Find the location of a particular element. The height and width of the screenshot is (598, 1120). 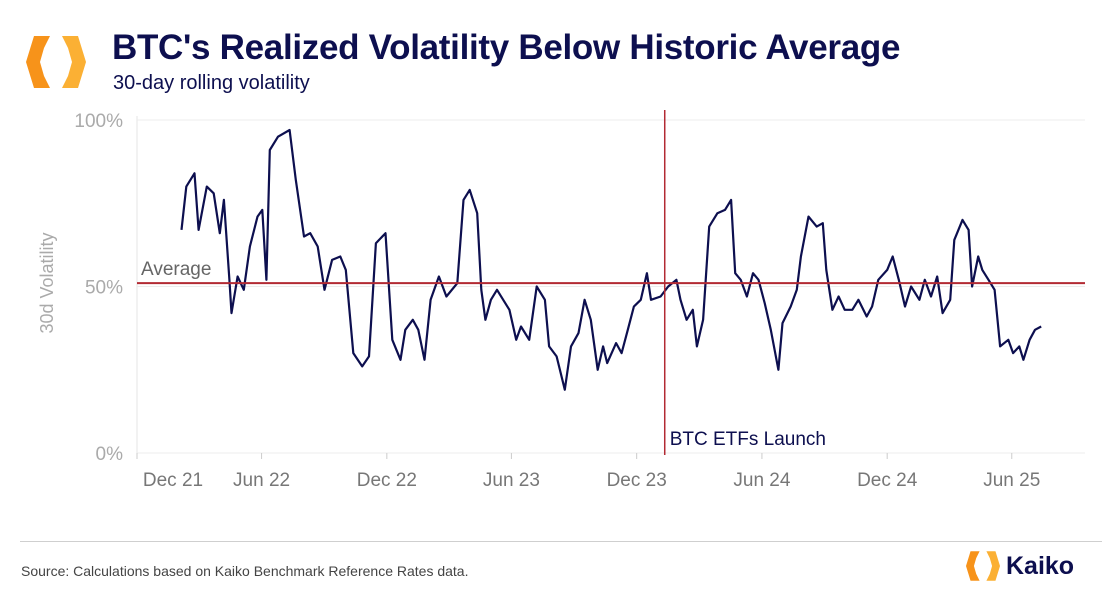

kaiko-brand-icon is located at coordinates (983, 566).